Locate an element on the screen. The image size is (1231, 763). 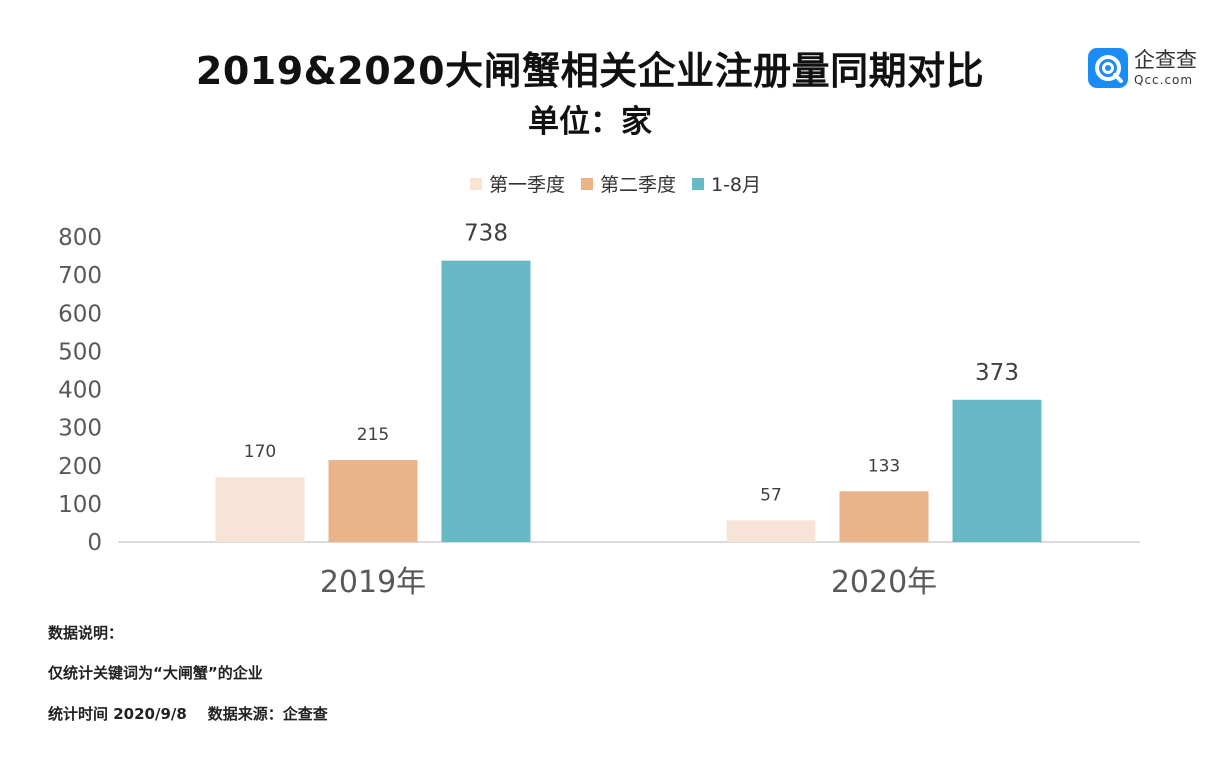
legend-swatch-q2 is located at coordinates (586, 183).